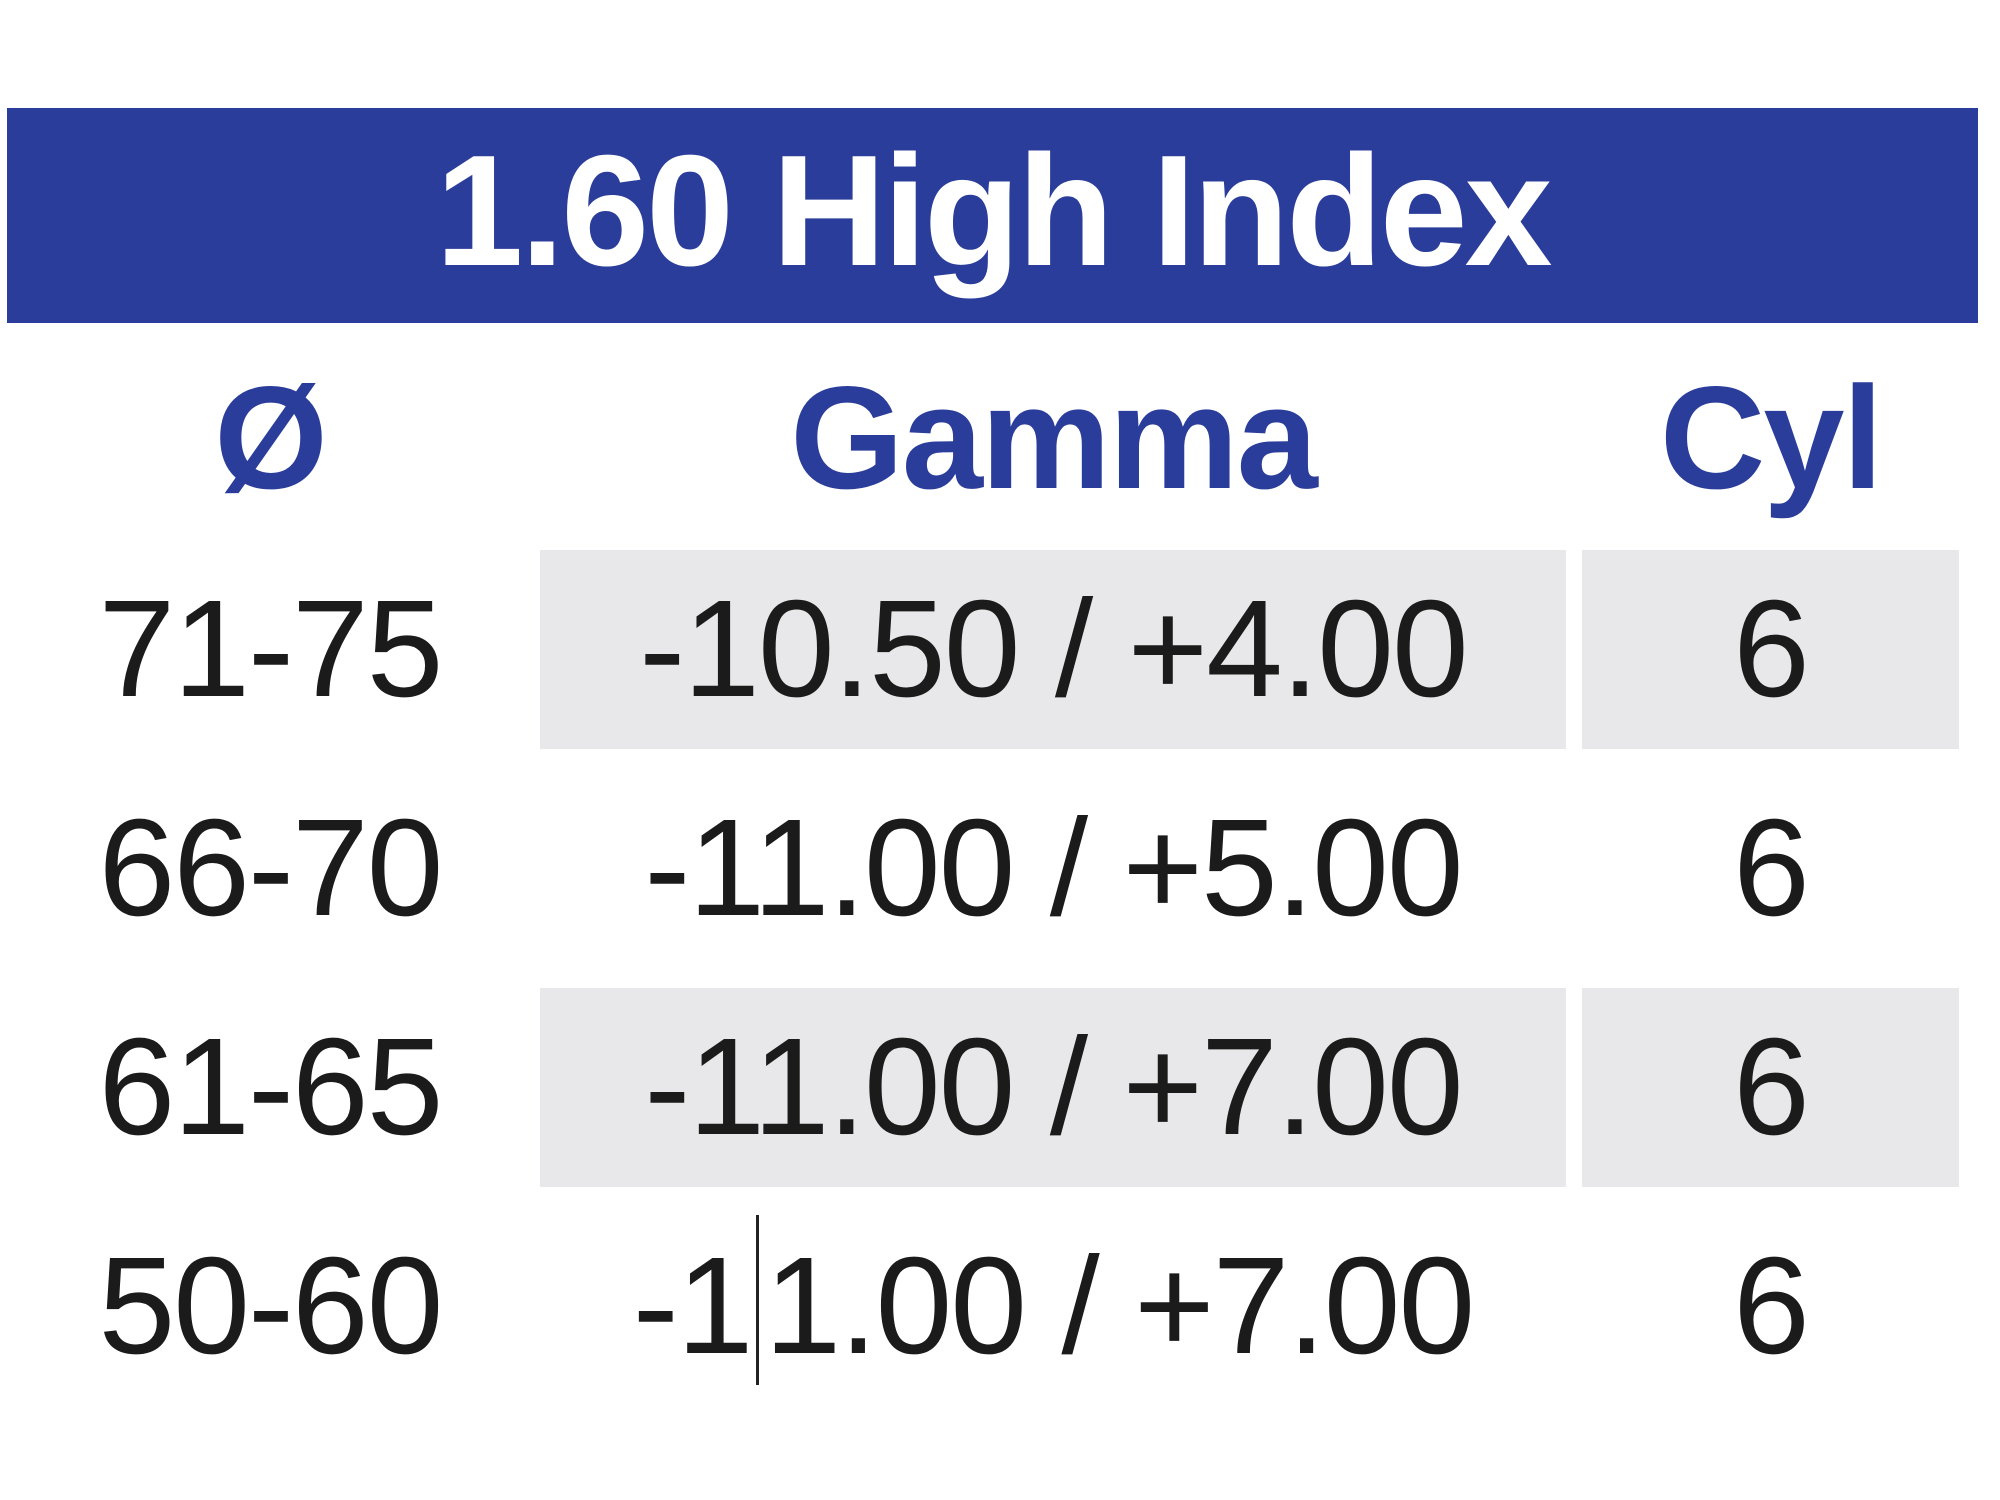 The width and height of the screenshot is (2000, 1500). What do you see at coordinates (993, 210) in the screenshot?
I see `table-title: 1.60 High Index` at bounding box center [993, 210].